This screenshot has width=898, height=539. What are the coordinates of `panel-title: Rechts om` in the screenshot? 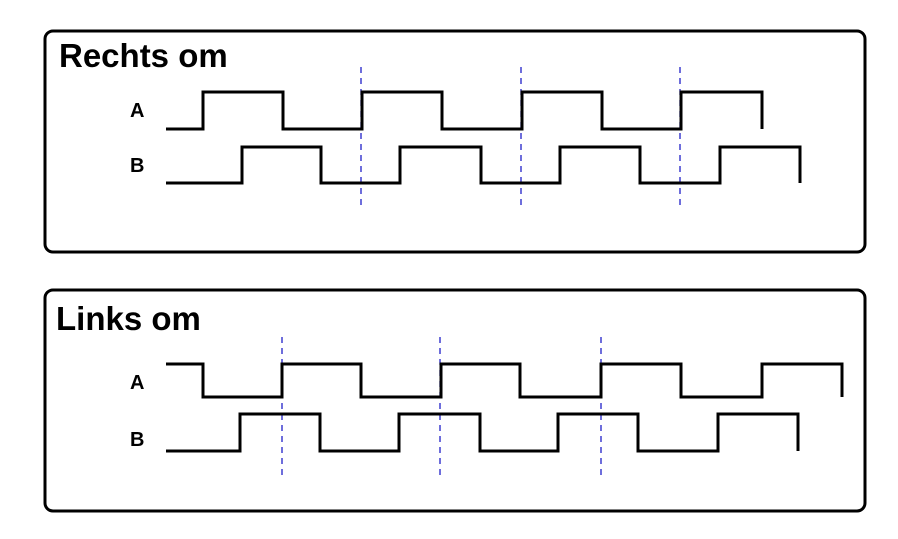 It's located at (143, 55).